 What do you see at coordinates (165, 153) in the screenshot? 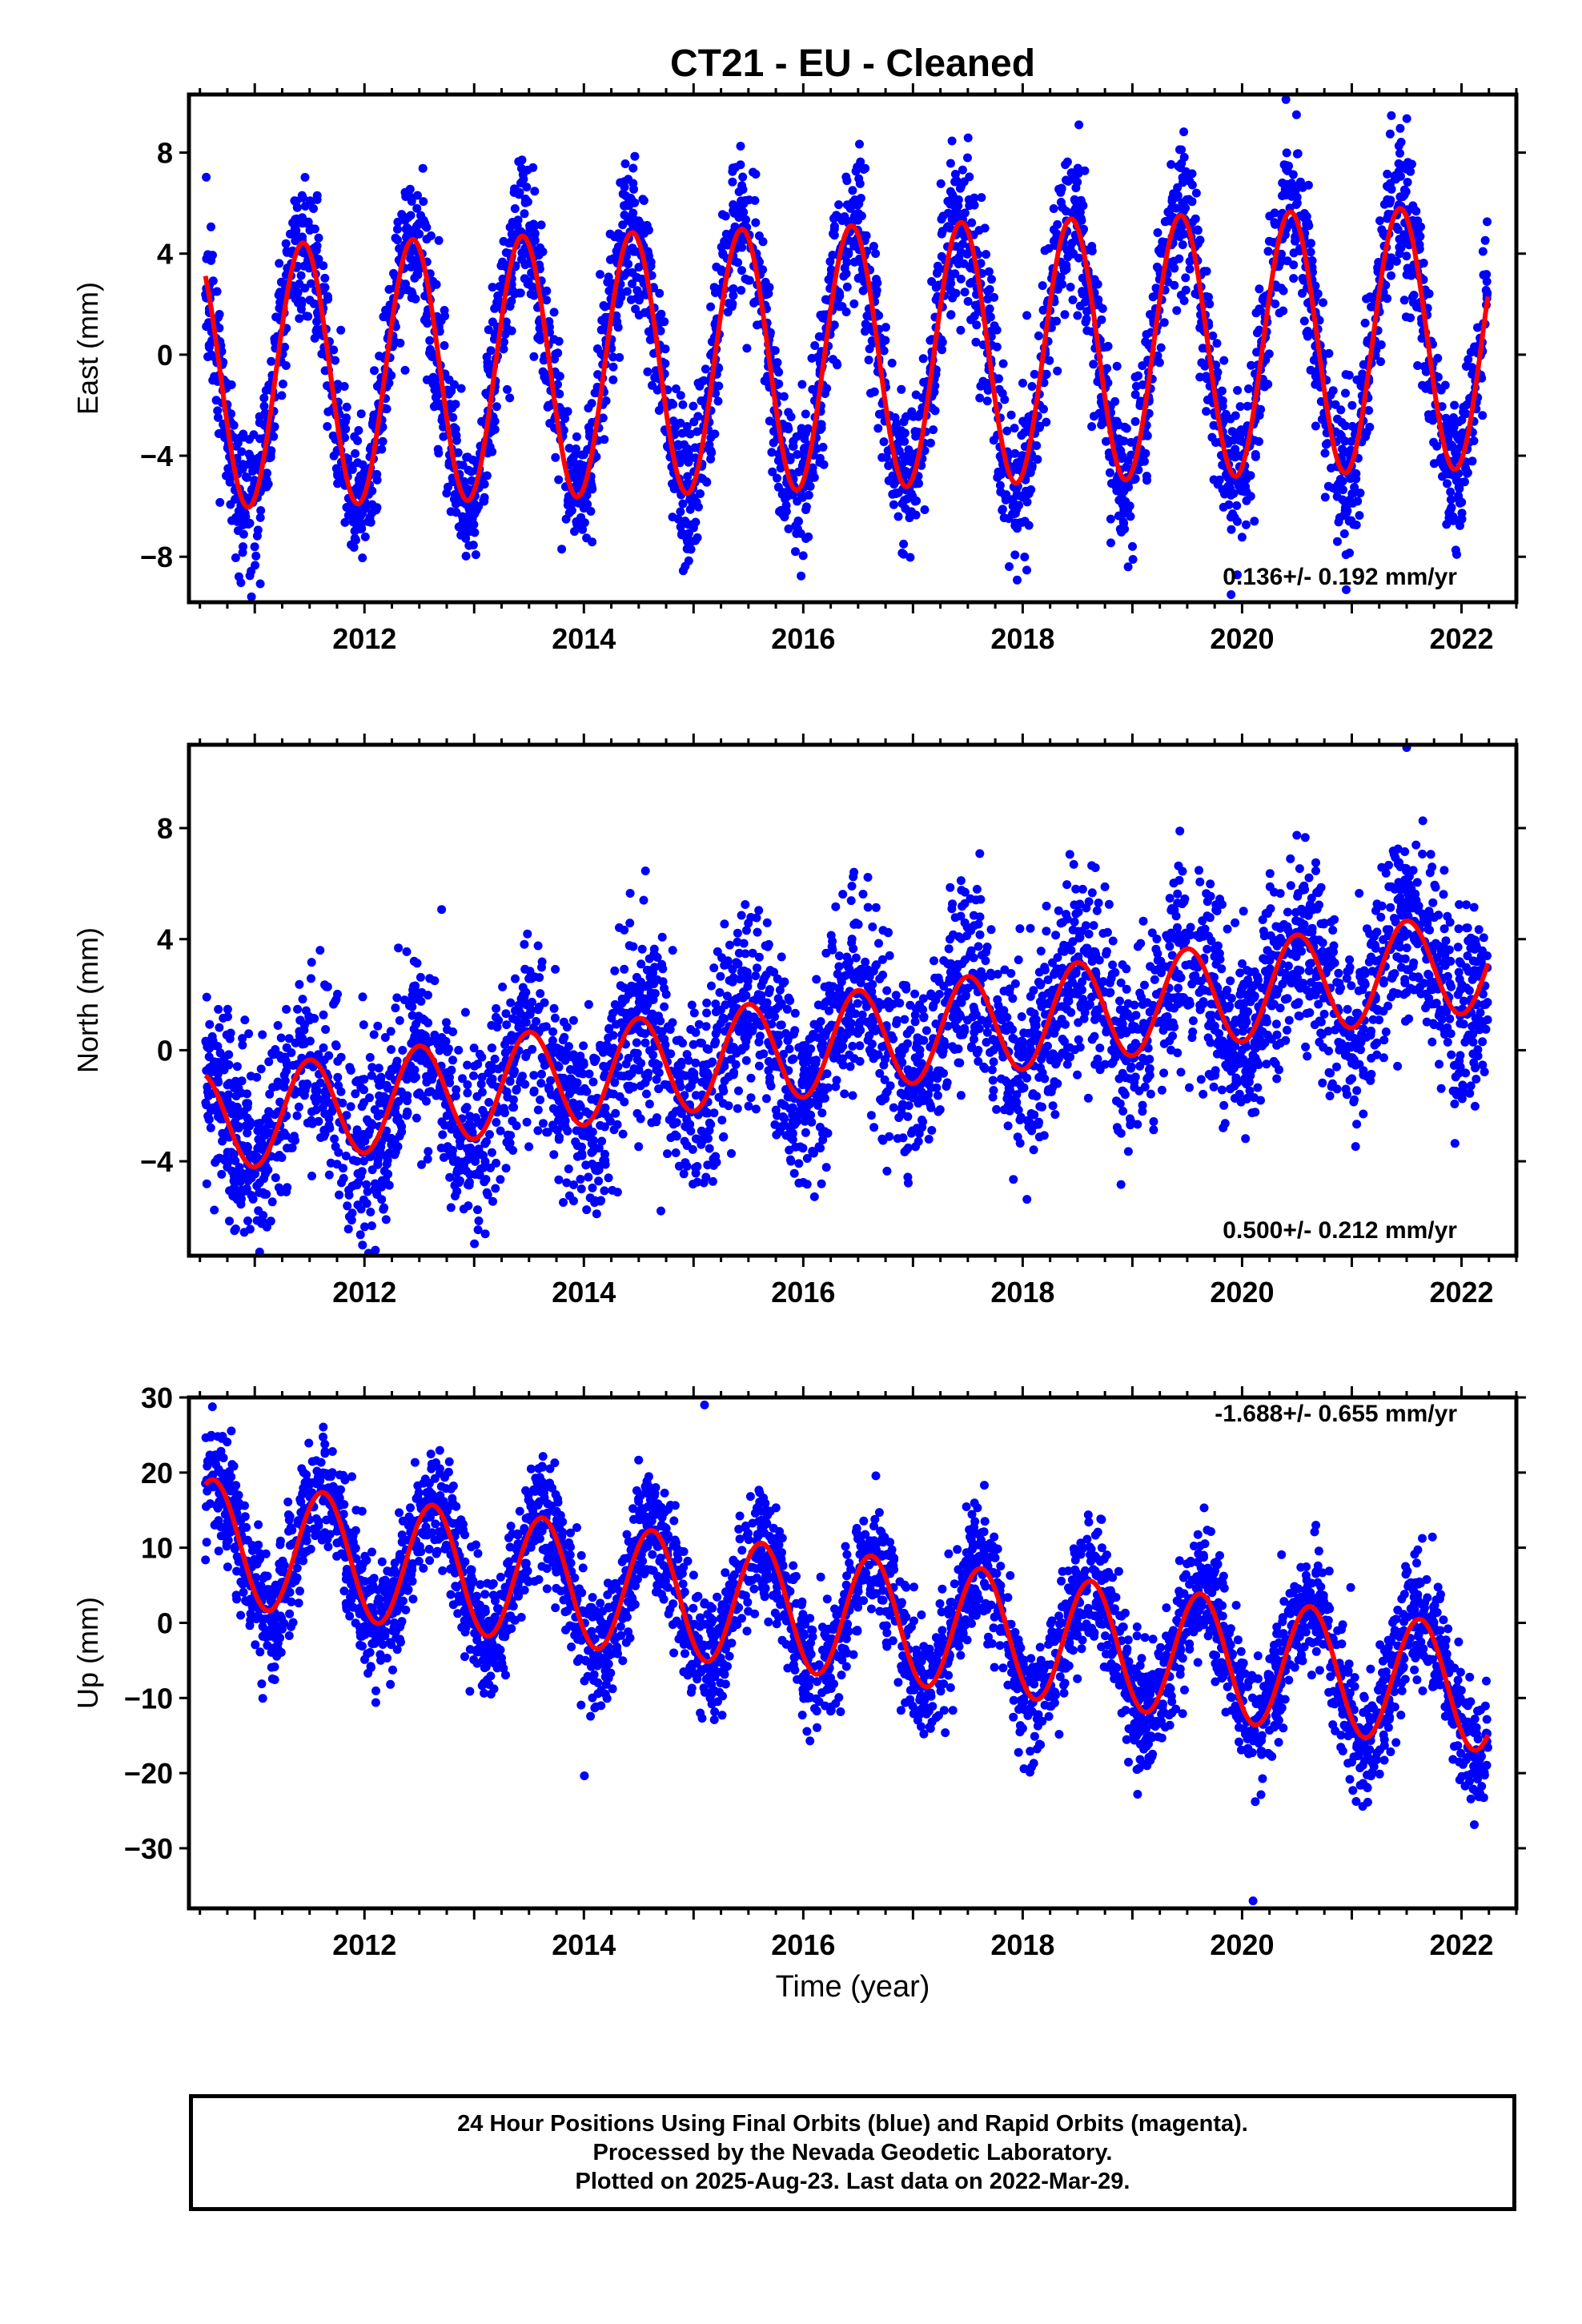
I see `y-tick-label: 8` at bounding box center [165, 153].